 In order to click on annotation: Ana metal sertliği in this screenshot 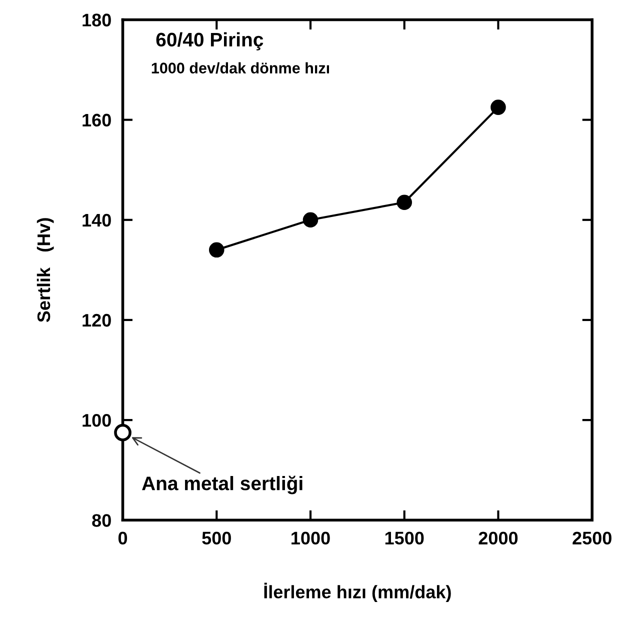, I will do `click(222, 485)`.